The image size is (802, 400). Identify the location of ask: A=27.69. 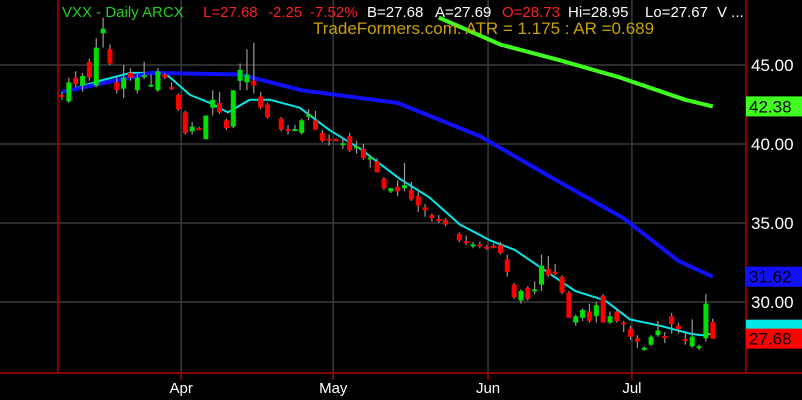
(463, 12).